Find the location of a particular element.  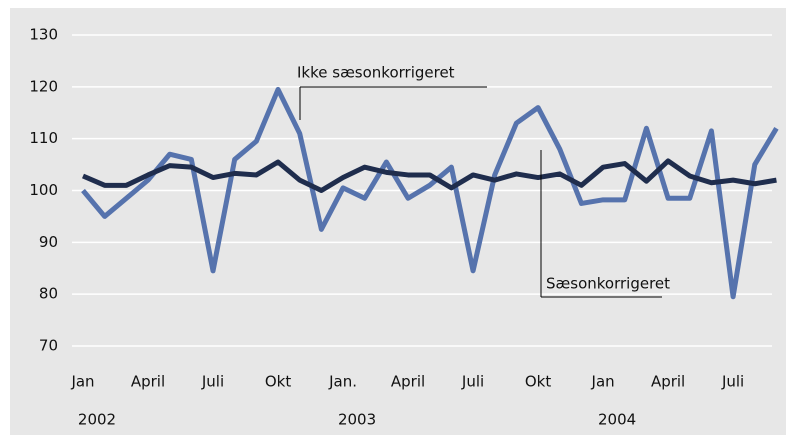

y-tick-label: 120 is located at coordinates (43, 86).